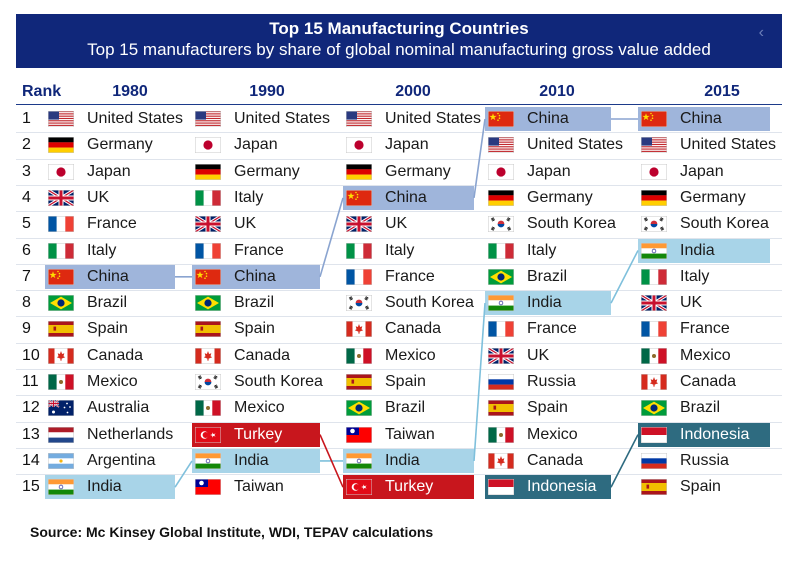  I want to click on cell-2000-brazil: Brazil, so click(408, 408).